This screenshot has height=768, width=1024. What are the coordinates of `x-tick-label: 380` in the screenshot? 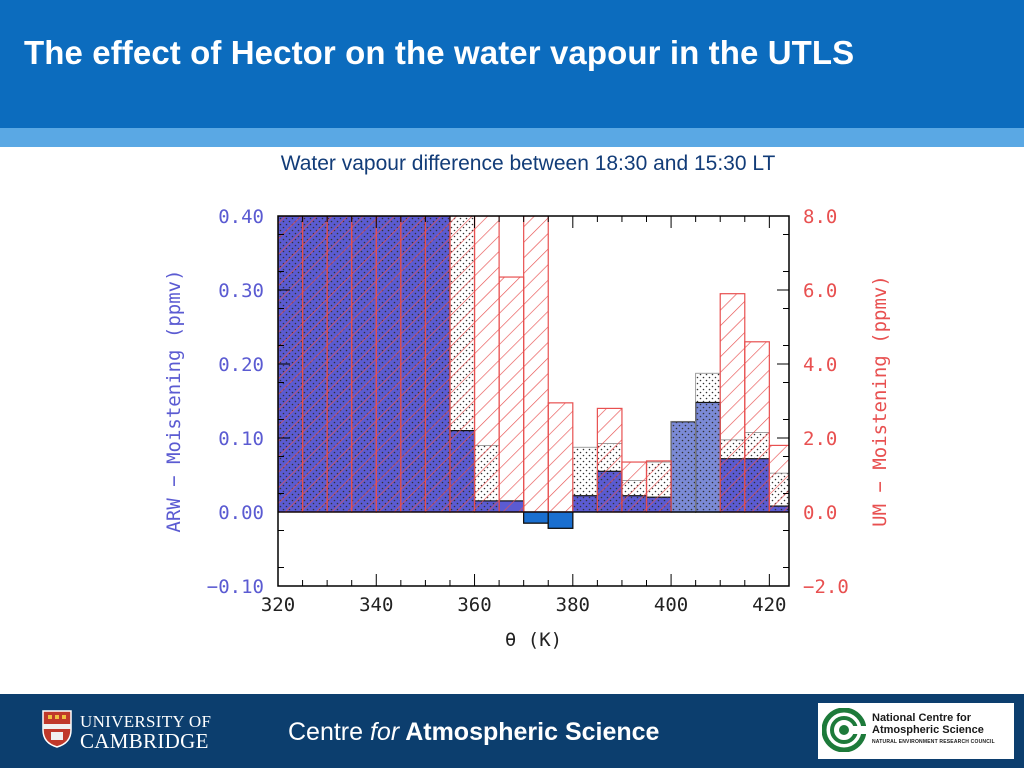 It's located at (573, 605).